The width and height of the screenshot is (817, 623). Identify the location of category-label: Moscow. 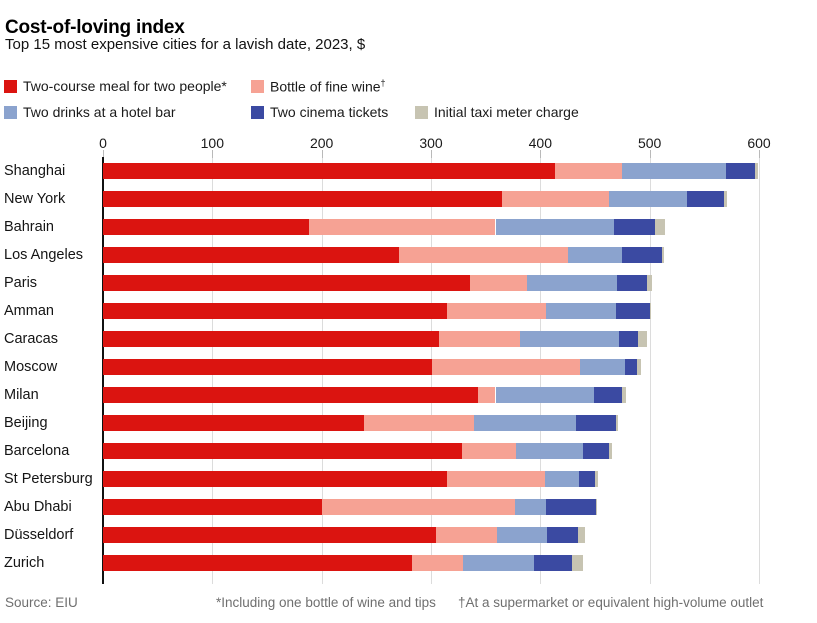
(31, 367).